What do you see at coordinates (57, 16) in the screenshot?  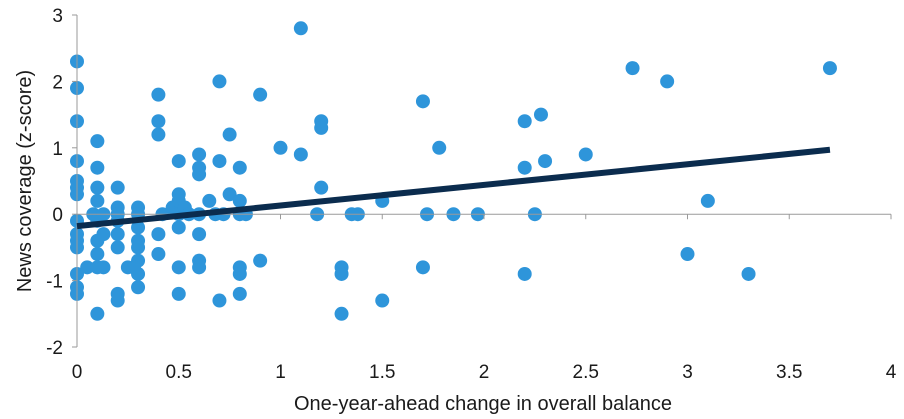 I see `y-tick-label: 3` at bounding box center [57, 16].